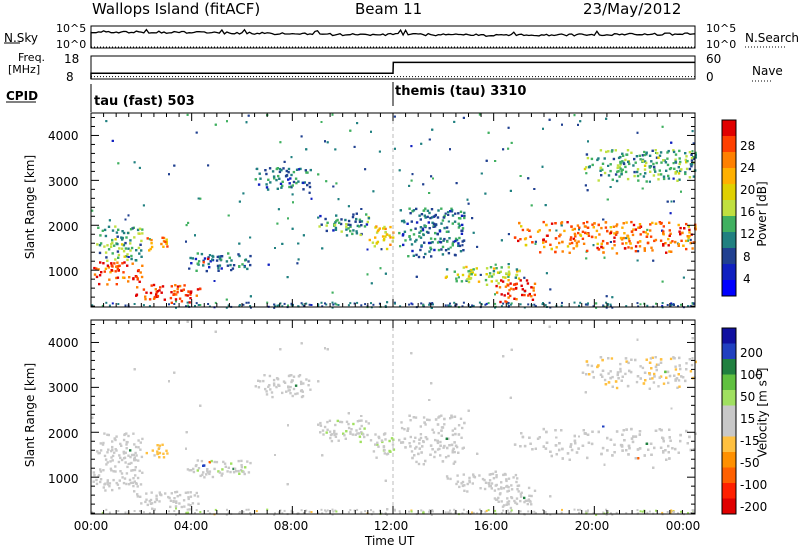 This screenshot has height=554, width=800. I want to click on velocity-label-end: ], so click(762, 370).